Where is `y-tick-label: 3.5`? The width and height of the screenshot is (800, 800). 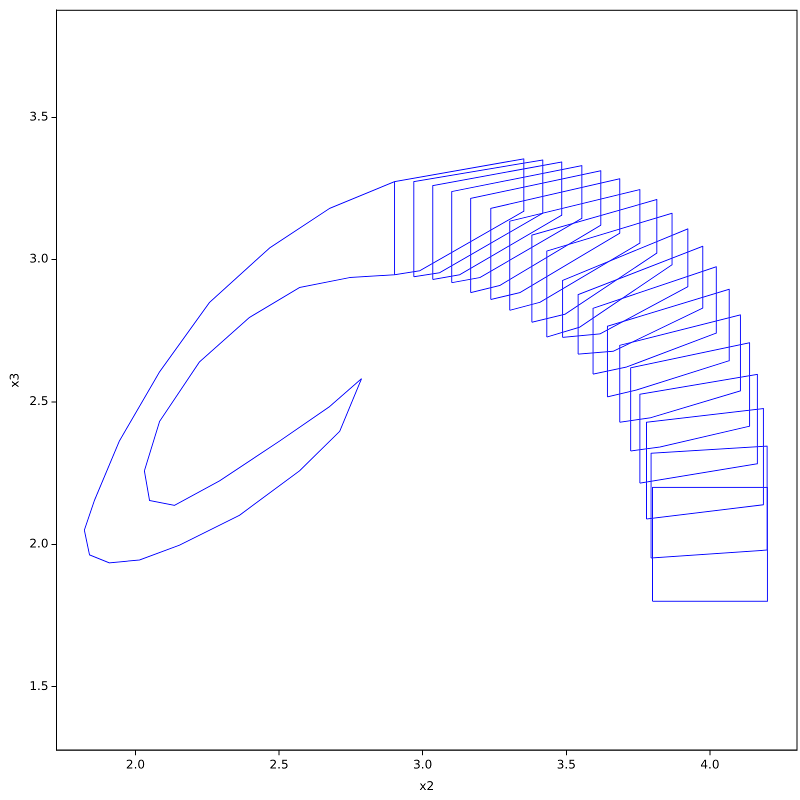 y-tick-label: 3.5 is located at coordinates (38, 116).